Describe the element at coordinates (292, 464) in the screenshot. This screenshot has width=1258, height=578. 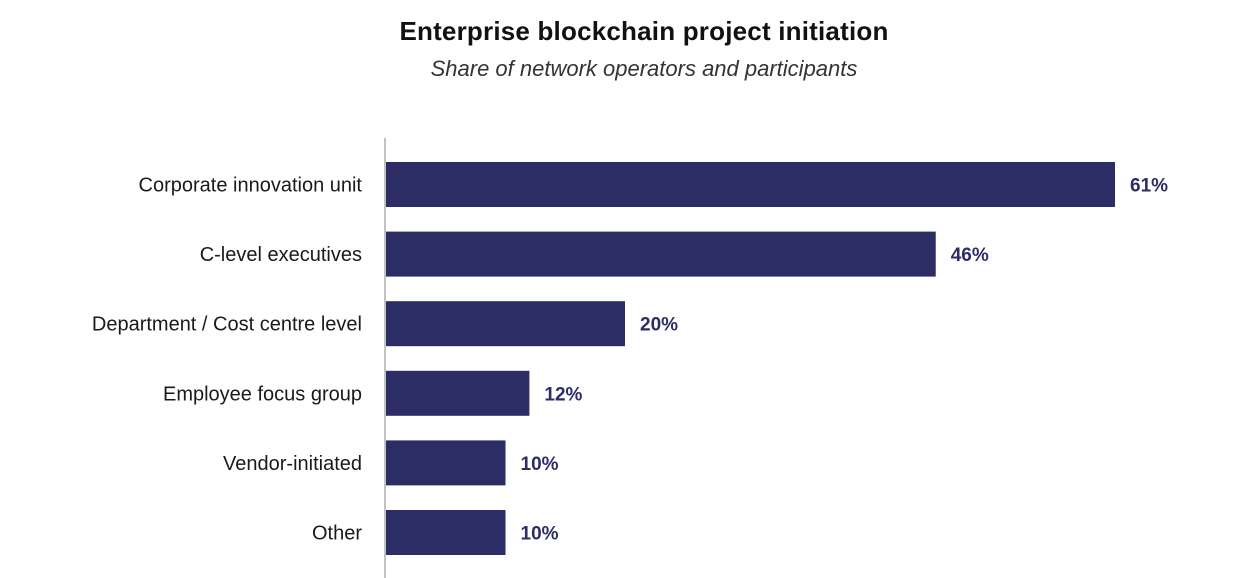
I see `category-label: Vendor-initiated` at that location.